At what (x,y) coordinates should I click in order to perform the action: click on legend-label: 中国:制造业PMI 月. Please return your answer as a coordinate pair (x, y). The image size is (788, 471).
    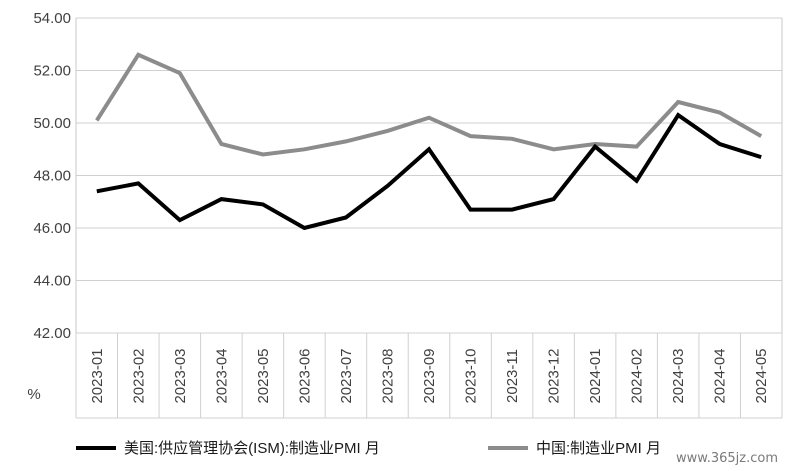
    Looking at the image, I should click on (598, 448).